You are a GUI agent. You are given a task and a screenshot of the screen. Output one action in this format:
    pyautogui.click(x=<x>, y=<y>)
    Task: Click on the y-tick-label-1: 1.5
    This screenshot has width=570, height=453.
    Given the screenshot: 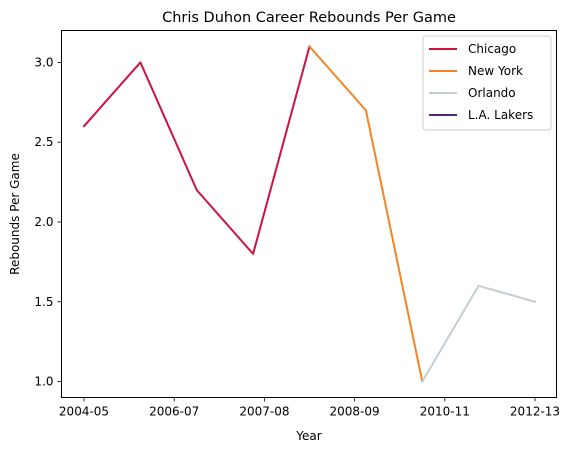 What is the action you would take?
    pyautogui.click(x=43, y=302)
    